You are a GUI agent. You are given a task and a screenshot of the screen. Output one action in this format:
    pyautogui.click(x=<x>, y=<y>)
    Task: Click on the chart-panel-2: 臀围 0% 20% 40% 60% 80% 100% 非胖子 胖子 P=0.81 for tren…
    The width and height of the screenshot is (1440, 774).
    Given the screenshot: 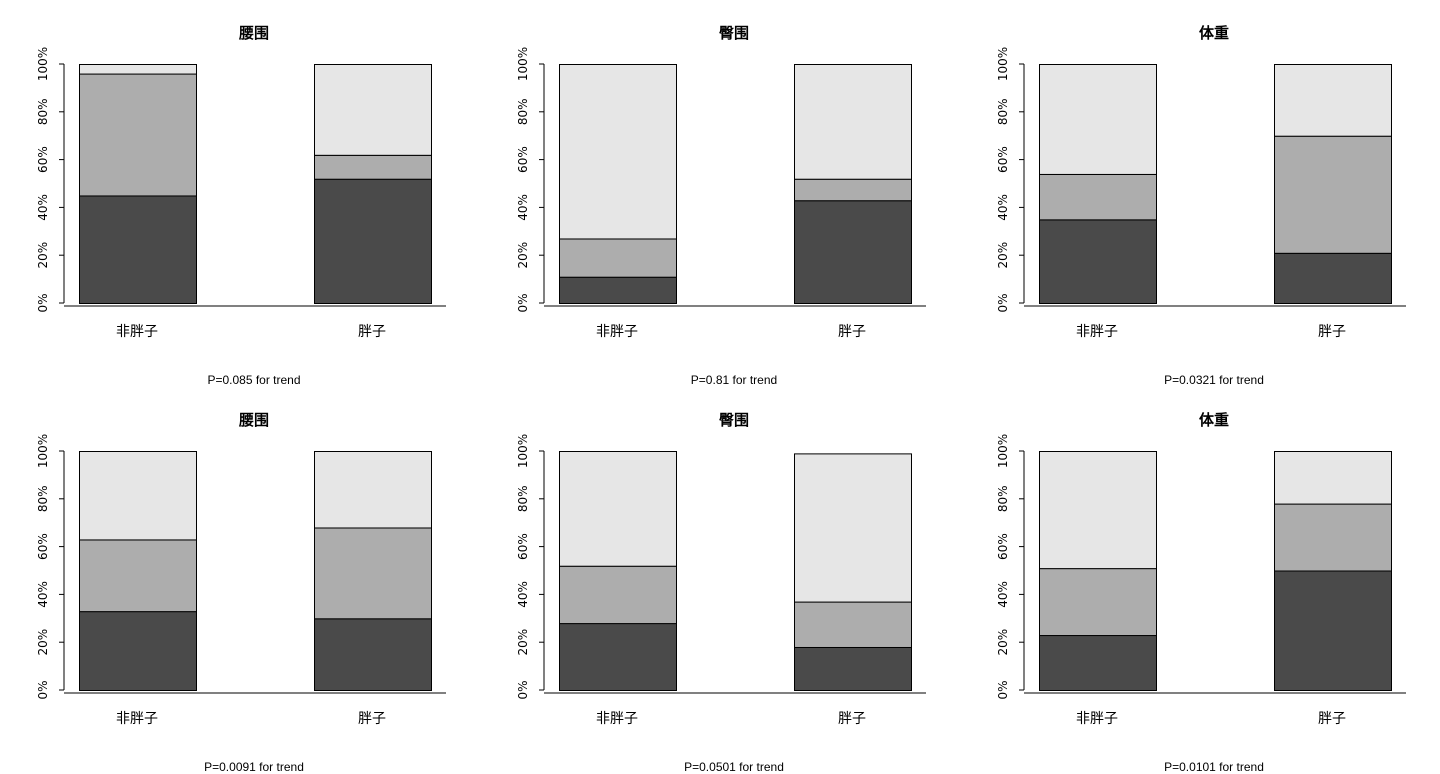 What is the action you would take?
    pyautogui.click(x=721, y=205)
    